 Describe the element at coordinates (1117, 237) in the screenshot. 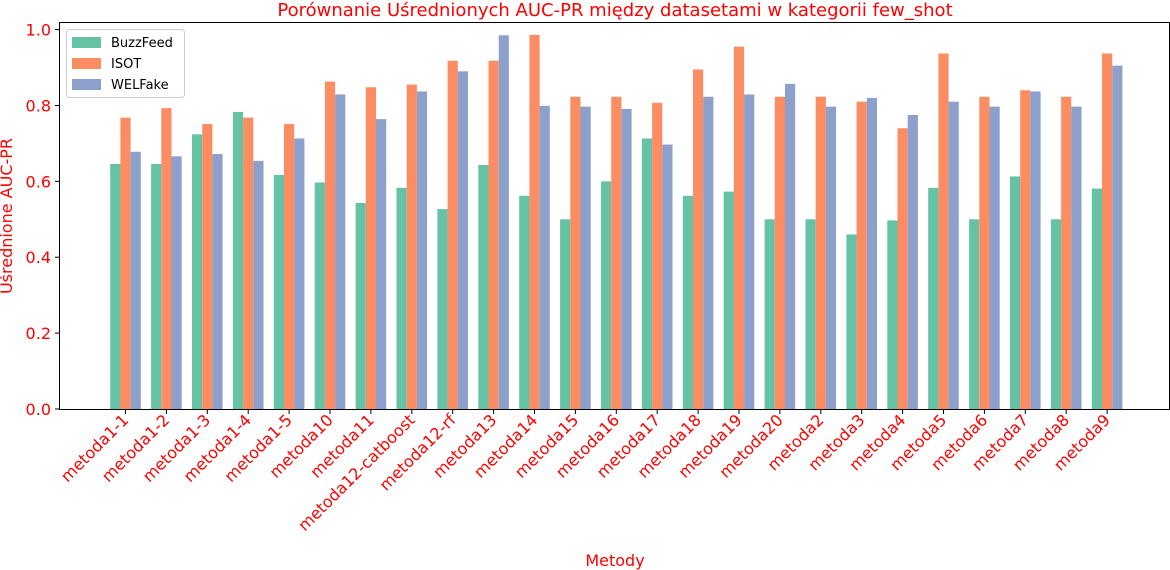

I see `bar-welfake-metoda9` at that location.